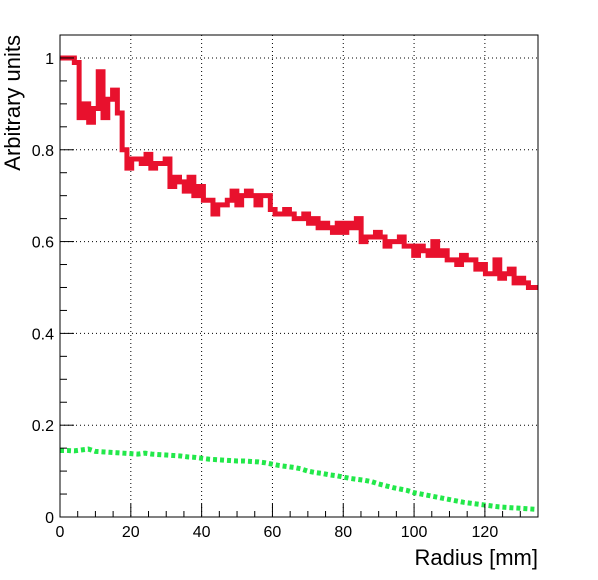 Image resolution: width=598 pixels, height=580 pixels. I want to click on y-tick-label: 0, so click(49, 518).